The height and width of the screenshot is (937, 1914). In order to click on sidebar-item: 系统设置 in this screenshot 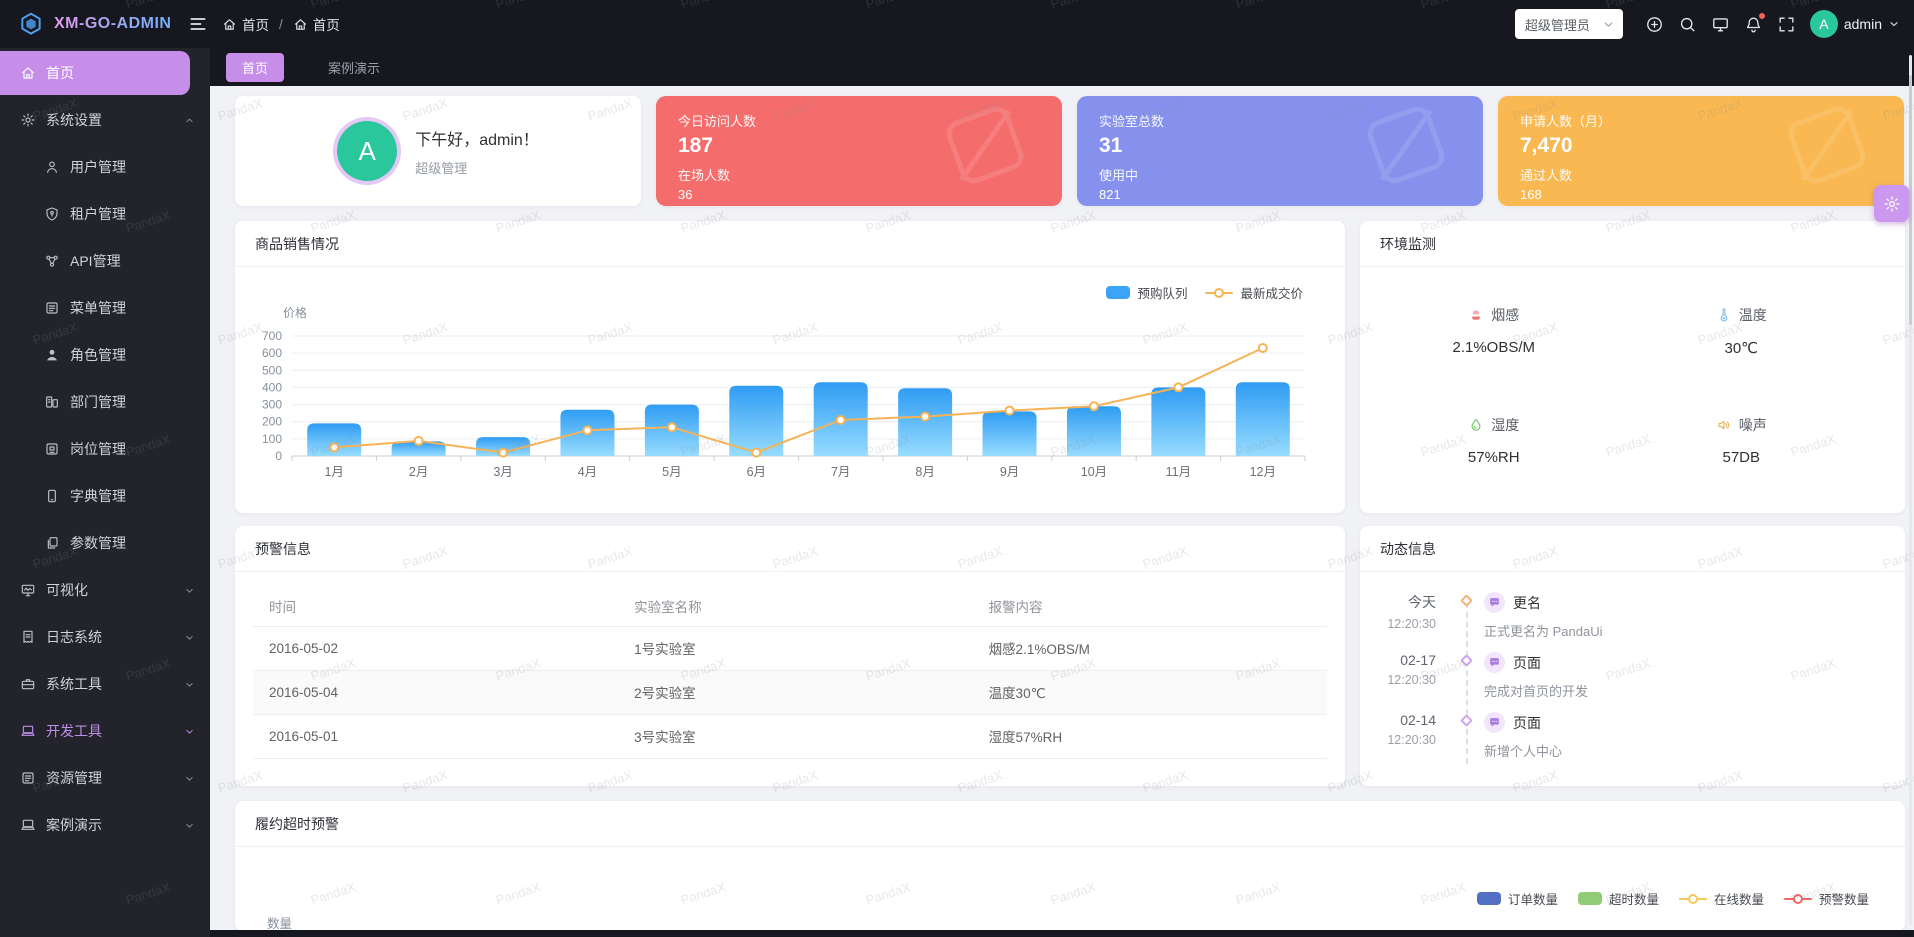, I will do `click(105, 120)`.